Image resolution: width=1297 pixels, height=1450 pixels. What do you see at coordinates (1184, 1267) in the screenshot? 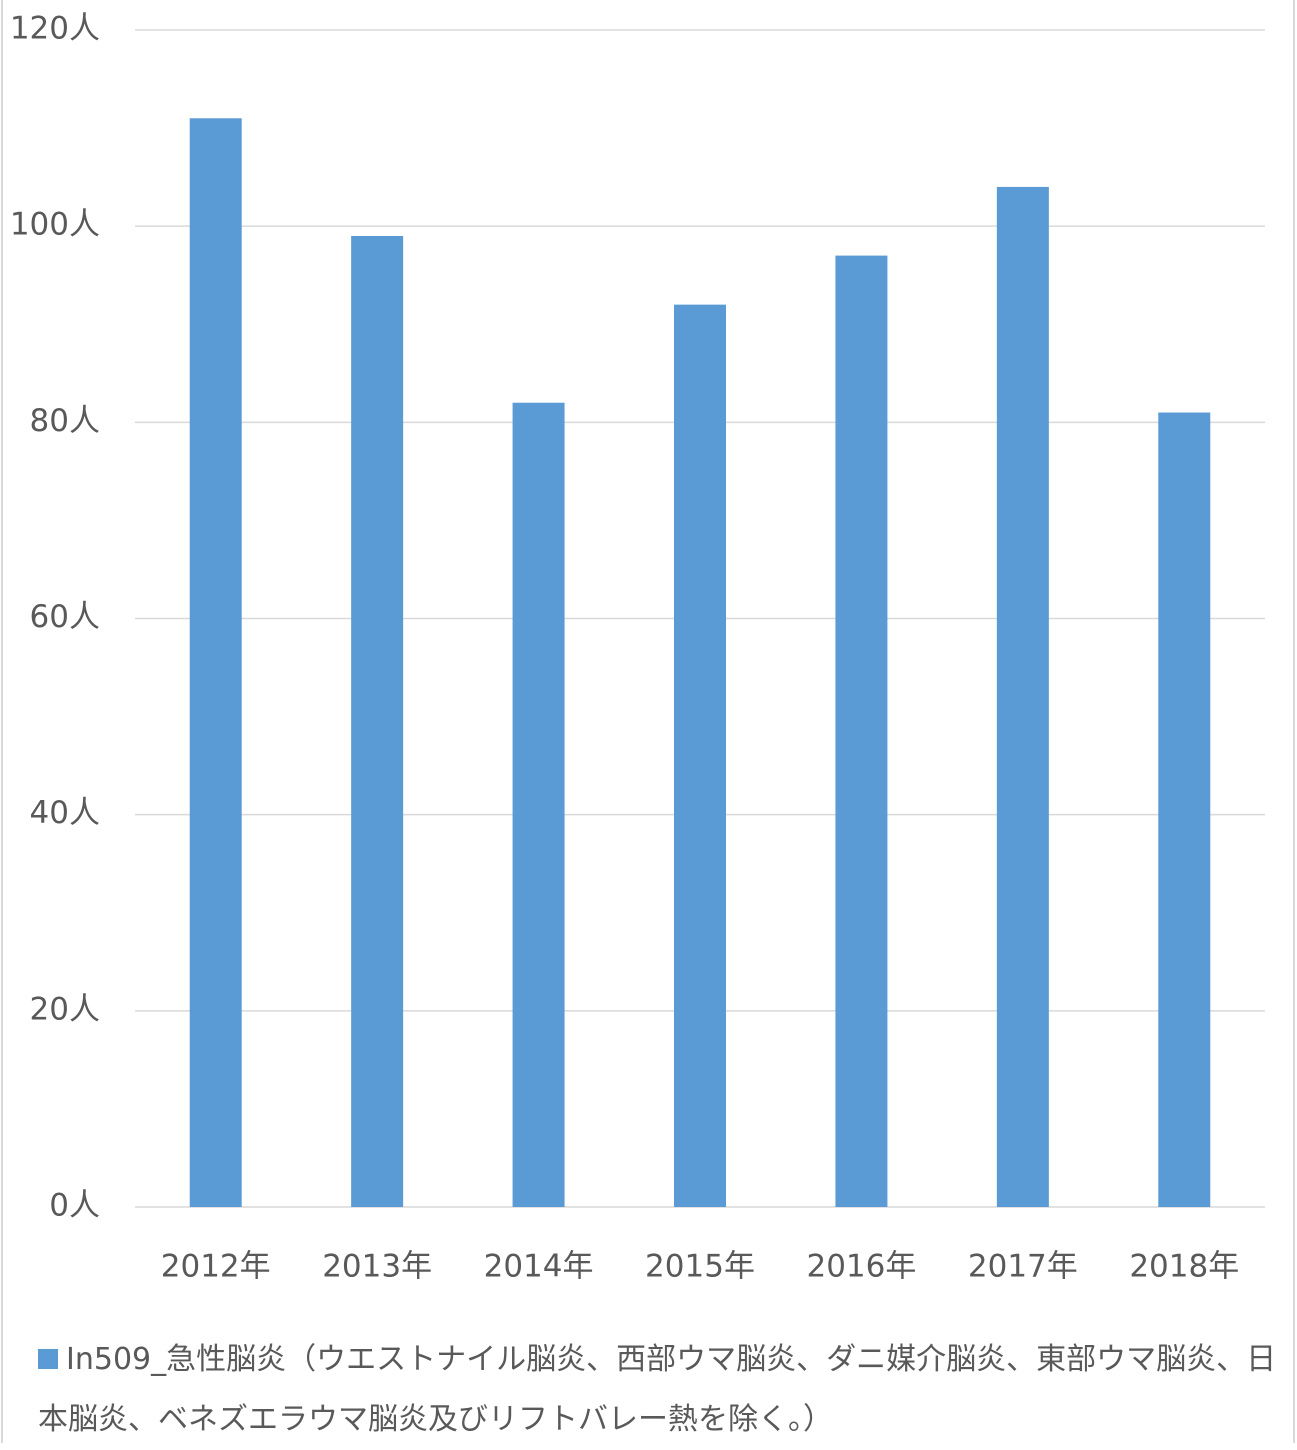
I see `x-tick-label: 2018年` at bounding box center [1184, 1267].